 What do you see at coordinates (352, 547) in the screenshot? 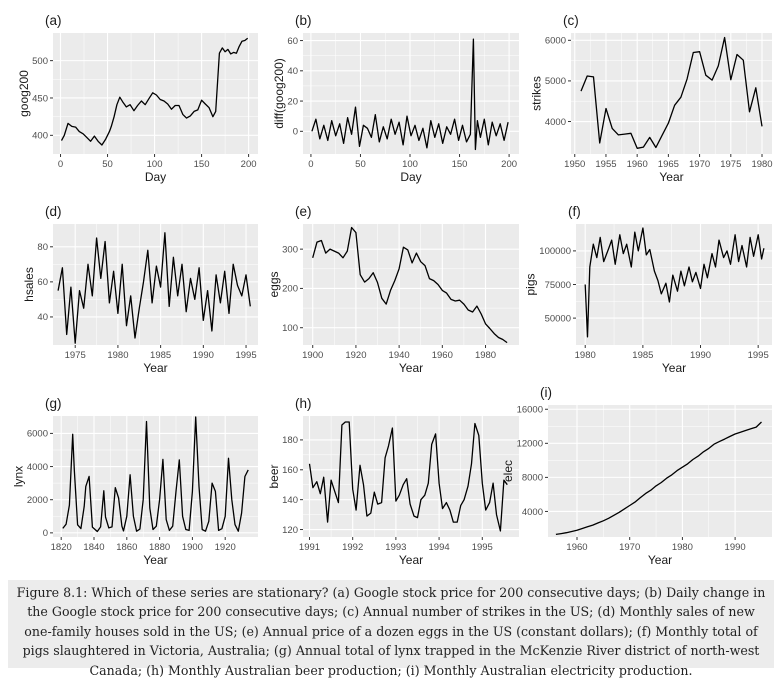
I see `x-tick-label: 1992` at bounding box center [352, 547].